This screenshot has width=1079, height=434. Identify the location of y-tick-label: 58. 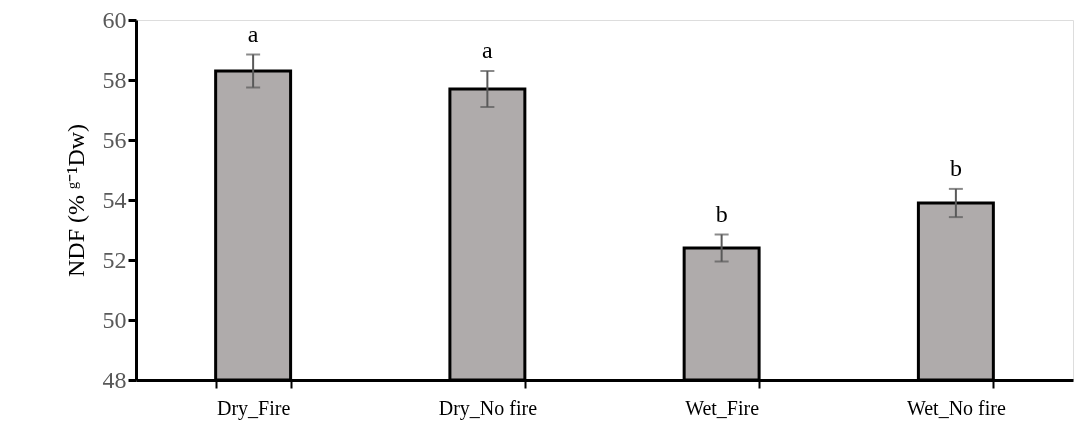
(114, 79).